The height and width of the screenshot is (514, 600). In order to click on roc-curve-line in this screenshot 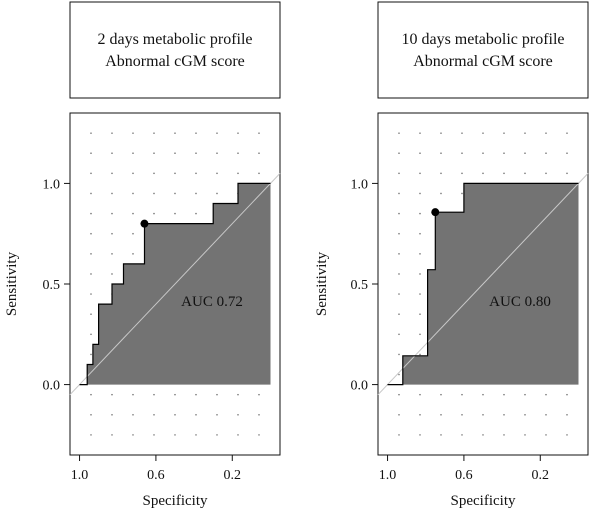, I will do `click(175, 284)`.